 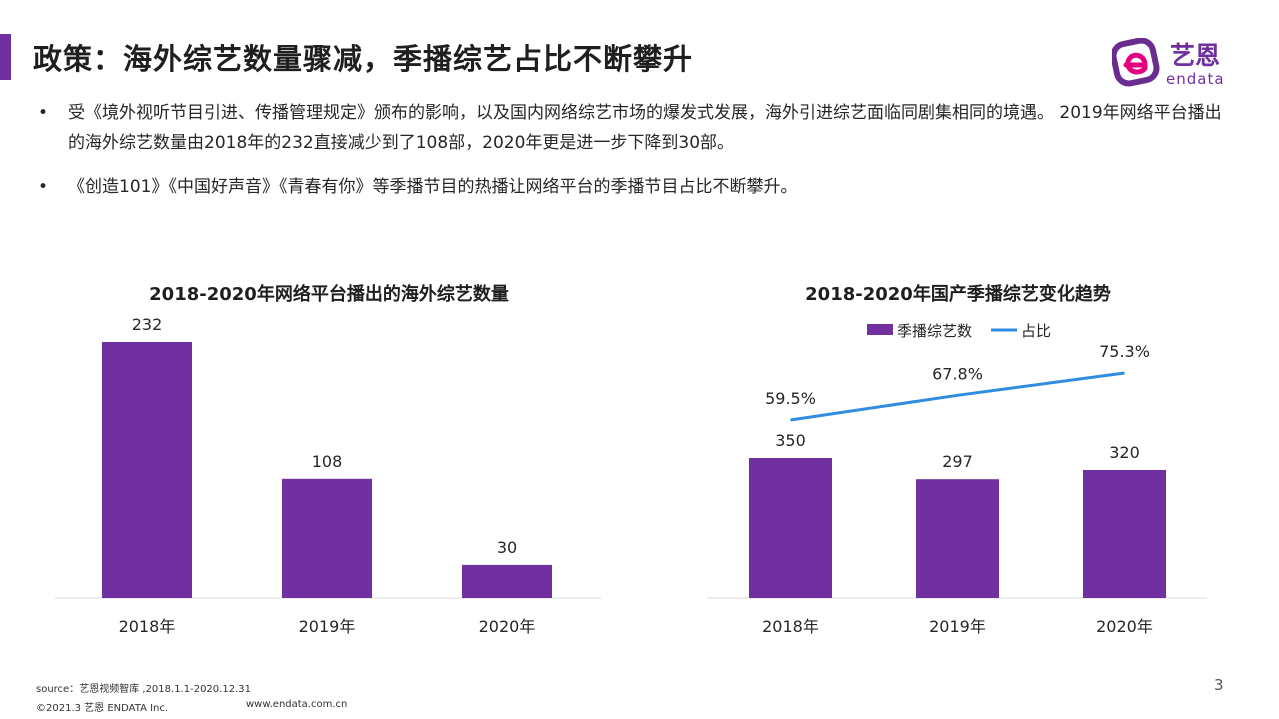 I want to click on chart-title: 2018-2020年国产季播综艺变化趋势, so click(x=958, y=294).